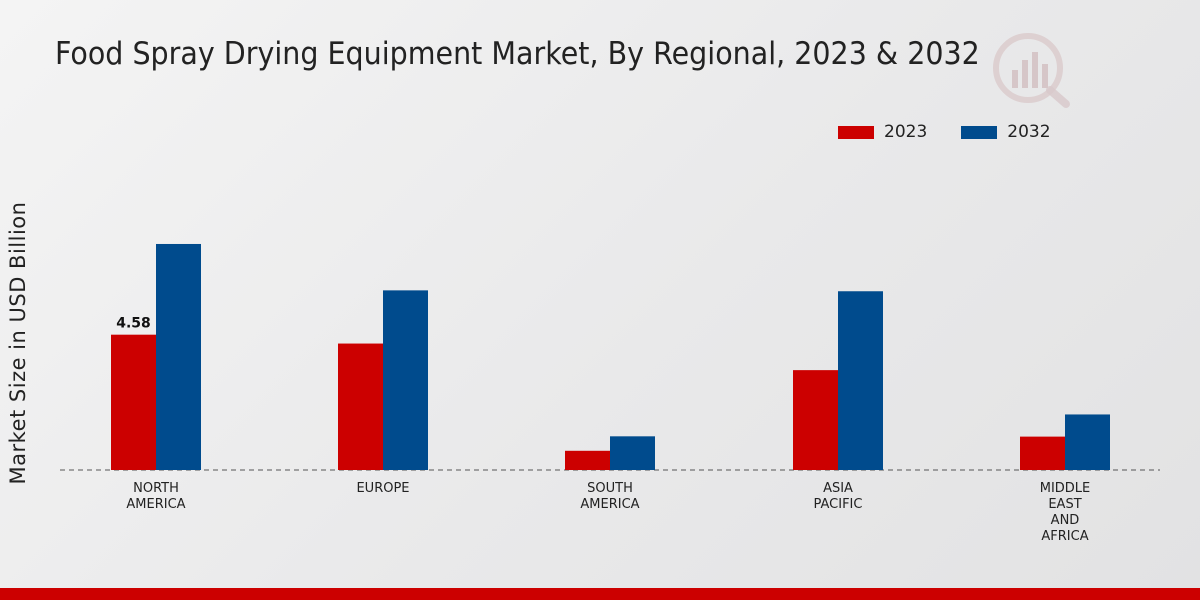 This screenshot has width=1200, height=600. What do you see at coordinates (1042, 453) in the screenshot?
I see `bar-2023-middle-east-and-africa` at bounding box center [1042, 453].